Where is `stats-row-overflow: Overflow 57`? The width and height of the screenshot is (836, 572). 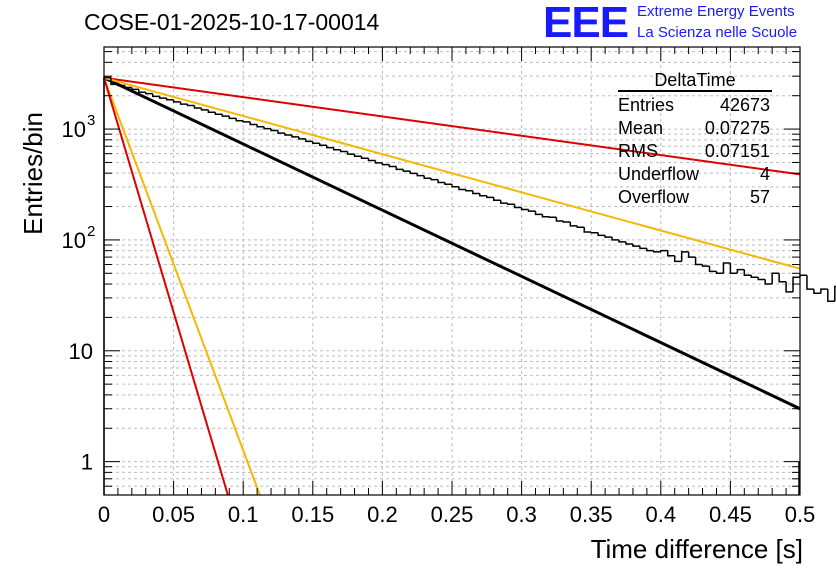 stats-row-overflow: Overflow 57 is located at coordinates (695, 197).